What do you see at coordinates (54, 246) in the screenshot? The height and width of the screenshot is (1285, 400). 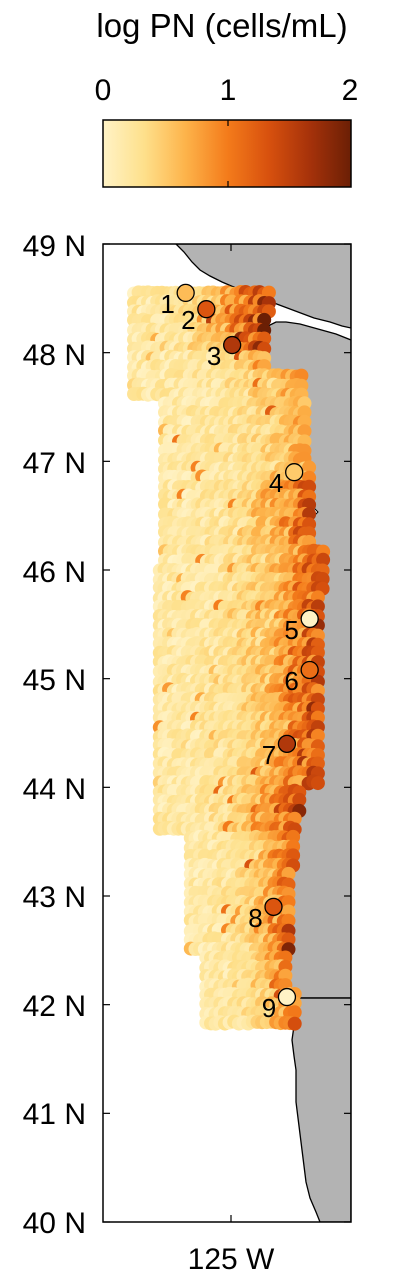 I see `lat-label-49: 49 N` at bounding box center [54, 246].